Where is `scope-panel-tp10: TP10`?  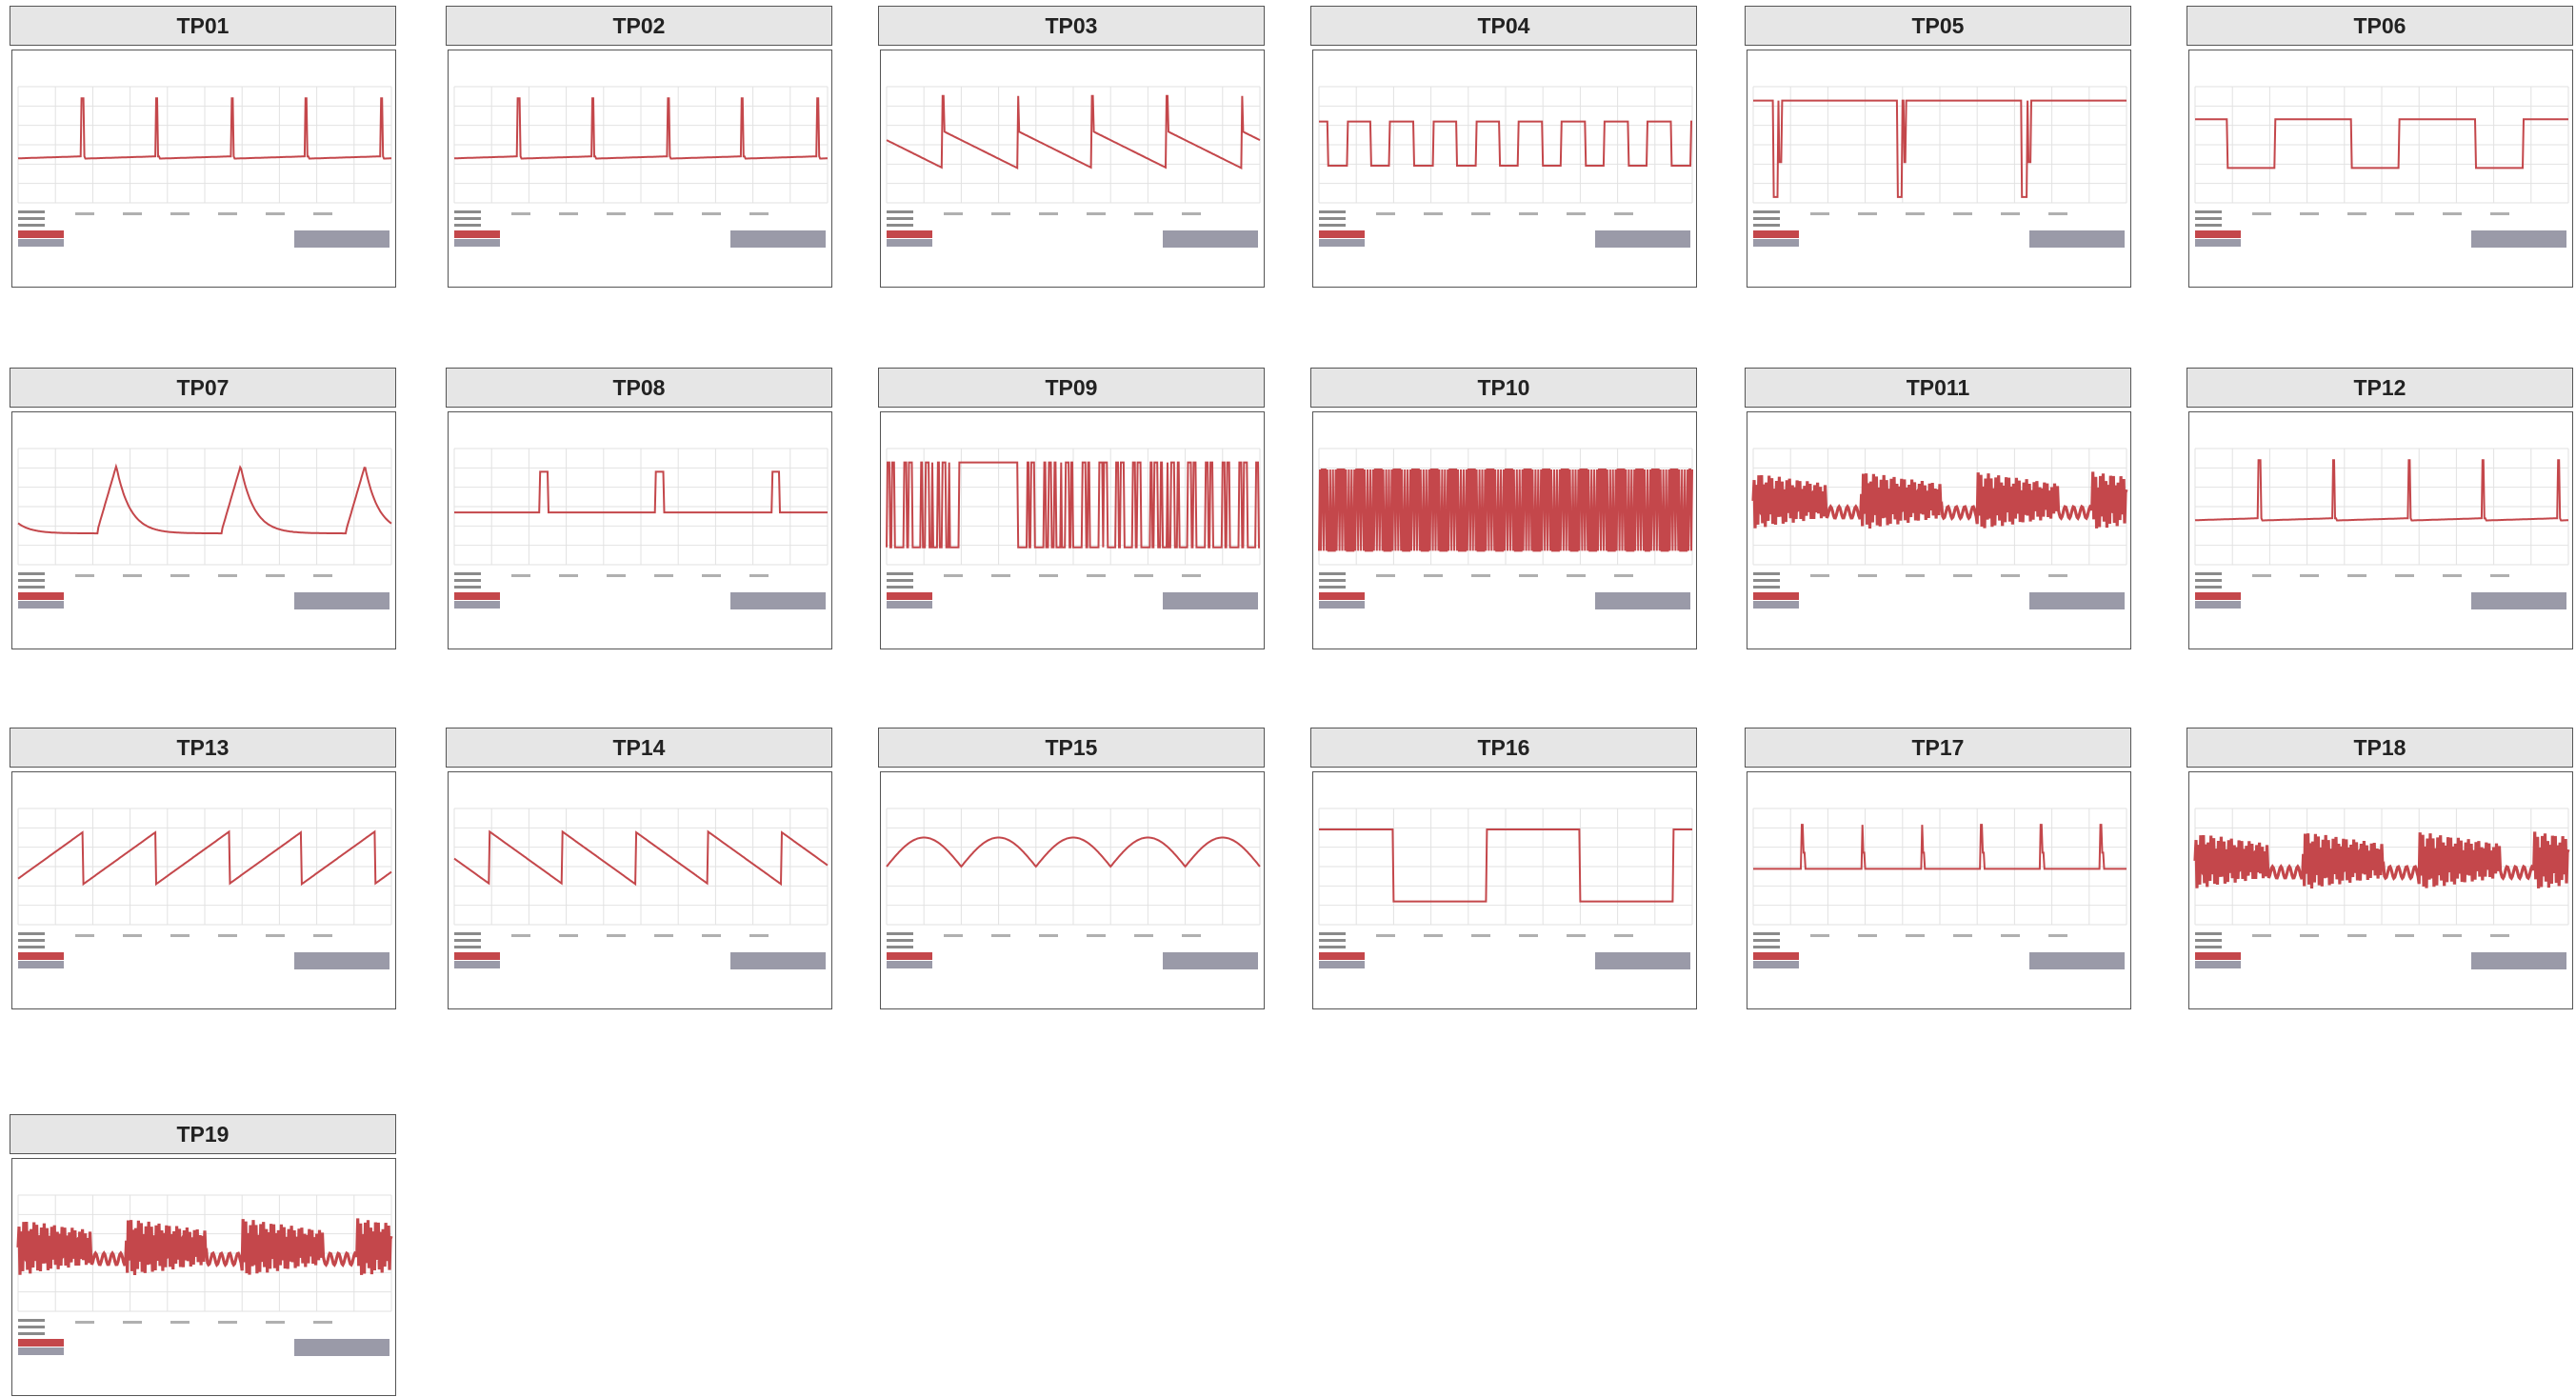
scope-panel-tp10: TP10 is located at coordinates (1503, 508).